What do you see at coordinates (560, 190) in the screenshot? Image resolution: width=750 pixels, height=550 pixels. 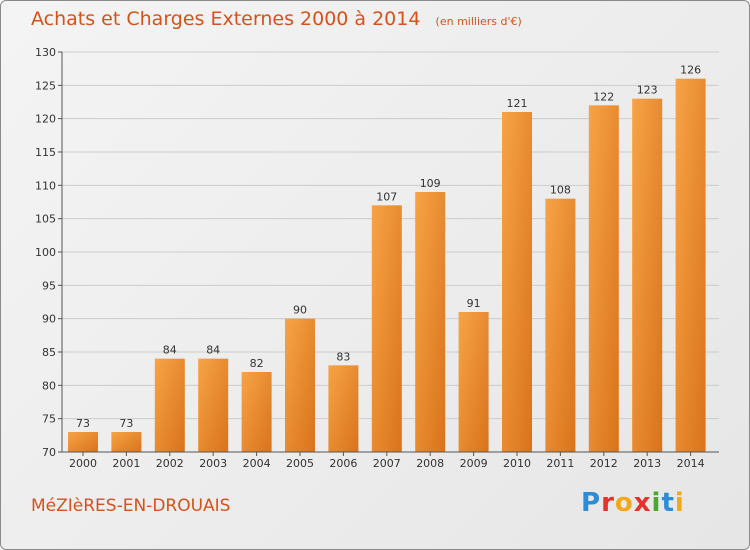 I see `bar-value-label: 108` at bounding box center [560, 190].